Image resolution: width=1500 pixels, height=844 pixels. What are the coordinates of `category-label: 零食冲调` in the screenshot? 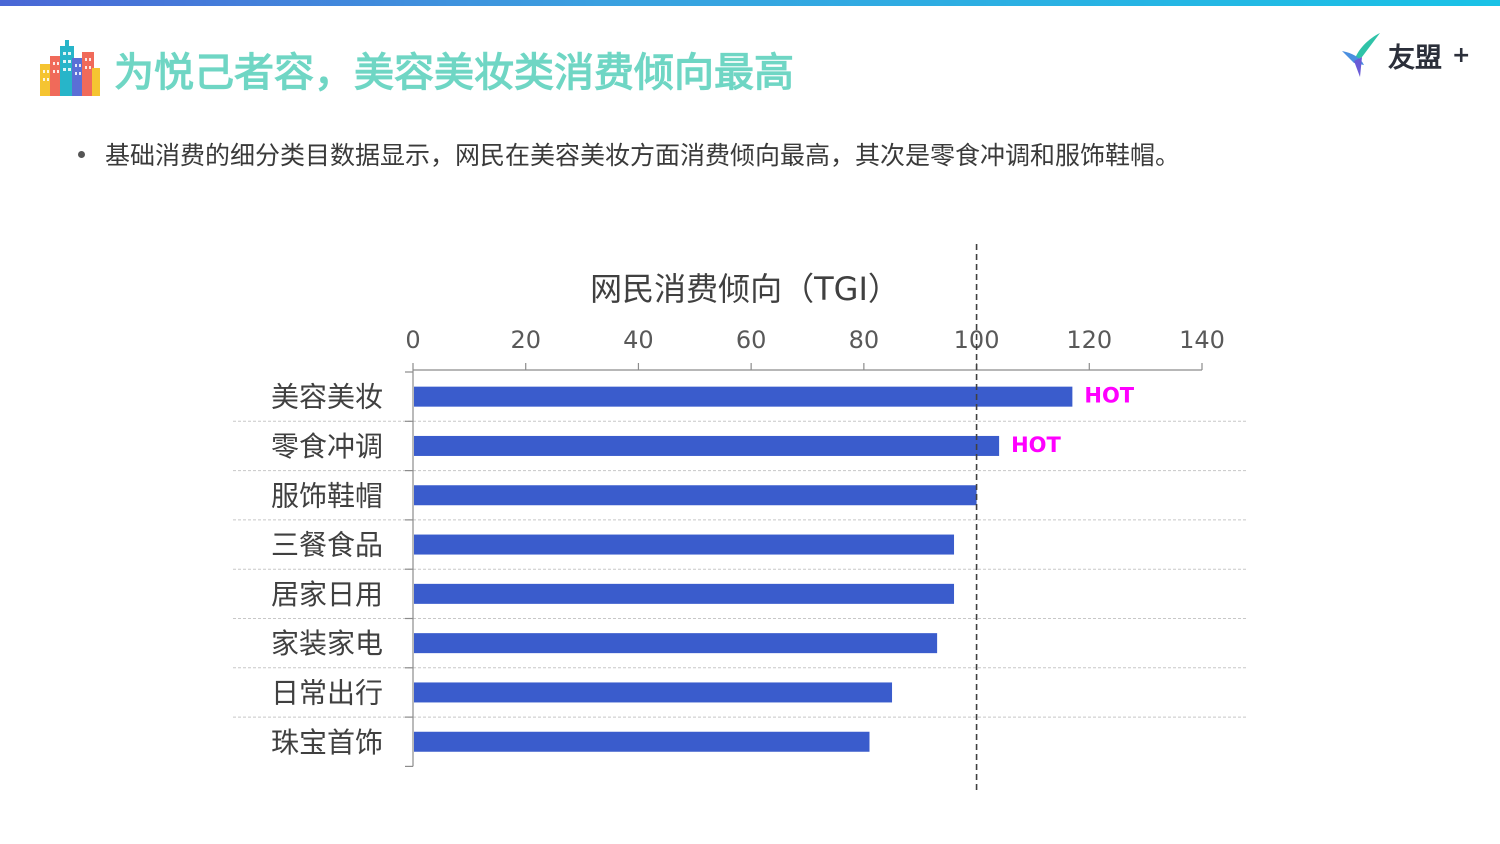 It's located at (327, 446).